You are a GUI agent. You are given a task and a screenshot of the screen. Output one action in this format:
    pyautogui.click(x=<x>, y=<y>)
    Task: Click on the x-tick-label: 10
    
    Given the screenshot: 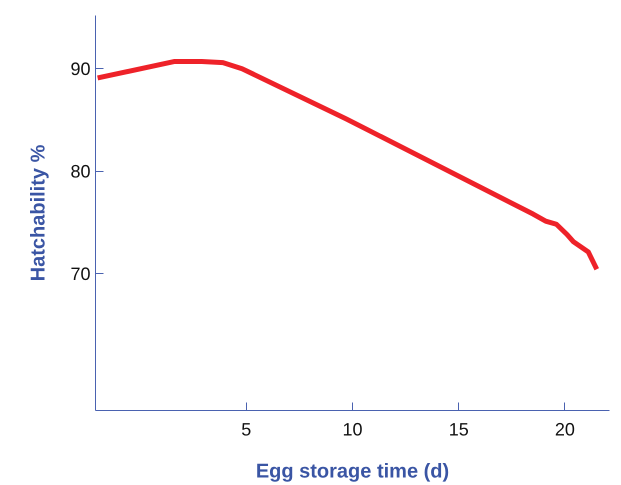 What is the action you would take?
    pyautogui.click(x=352, y=430)
    